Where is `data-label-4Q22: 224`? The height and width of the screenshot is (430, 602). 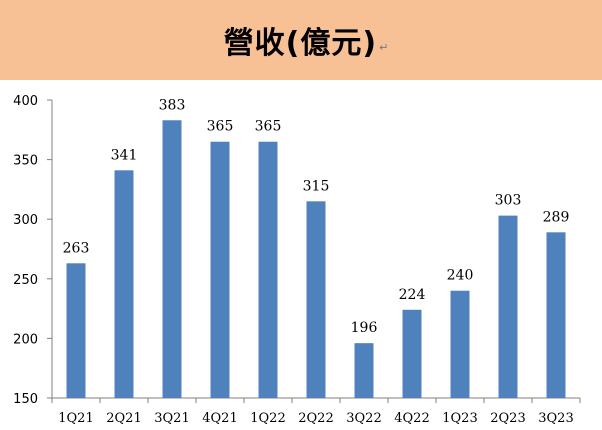
data-label-4Q22: 224 is located at coordinates (412, 295).